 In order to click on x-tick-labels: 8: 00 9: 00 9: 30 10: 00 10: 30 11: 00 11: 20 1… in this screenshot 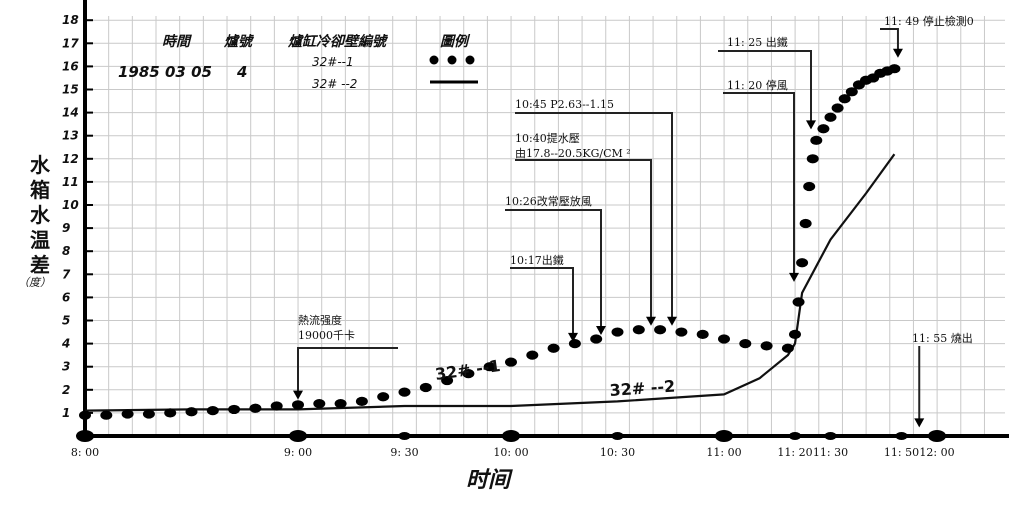, I will do `click(513, 444)`.